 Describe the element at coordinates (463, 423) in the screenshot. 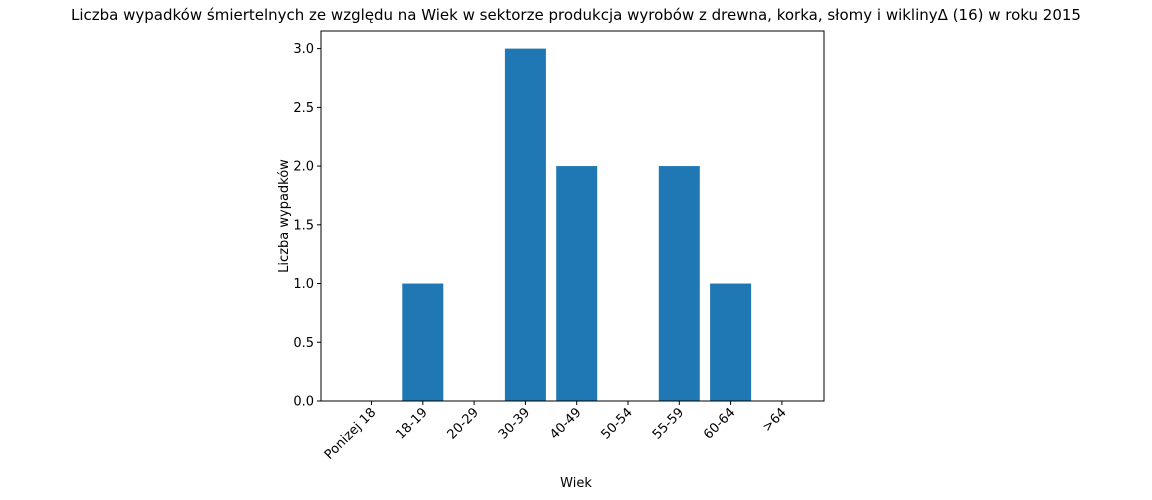

I see `x-tick-label: 20-29` at that location.